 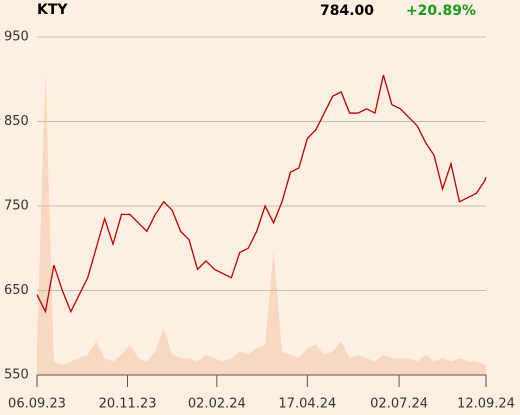 I want to click on x-tick-label: 17.04.24, so click(x=307, y=404).